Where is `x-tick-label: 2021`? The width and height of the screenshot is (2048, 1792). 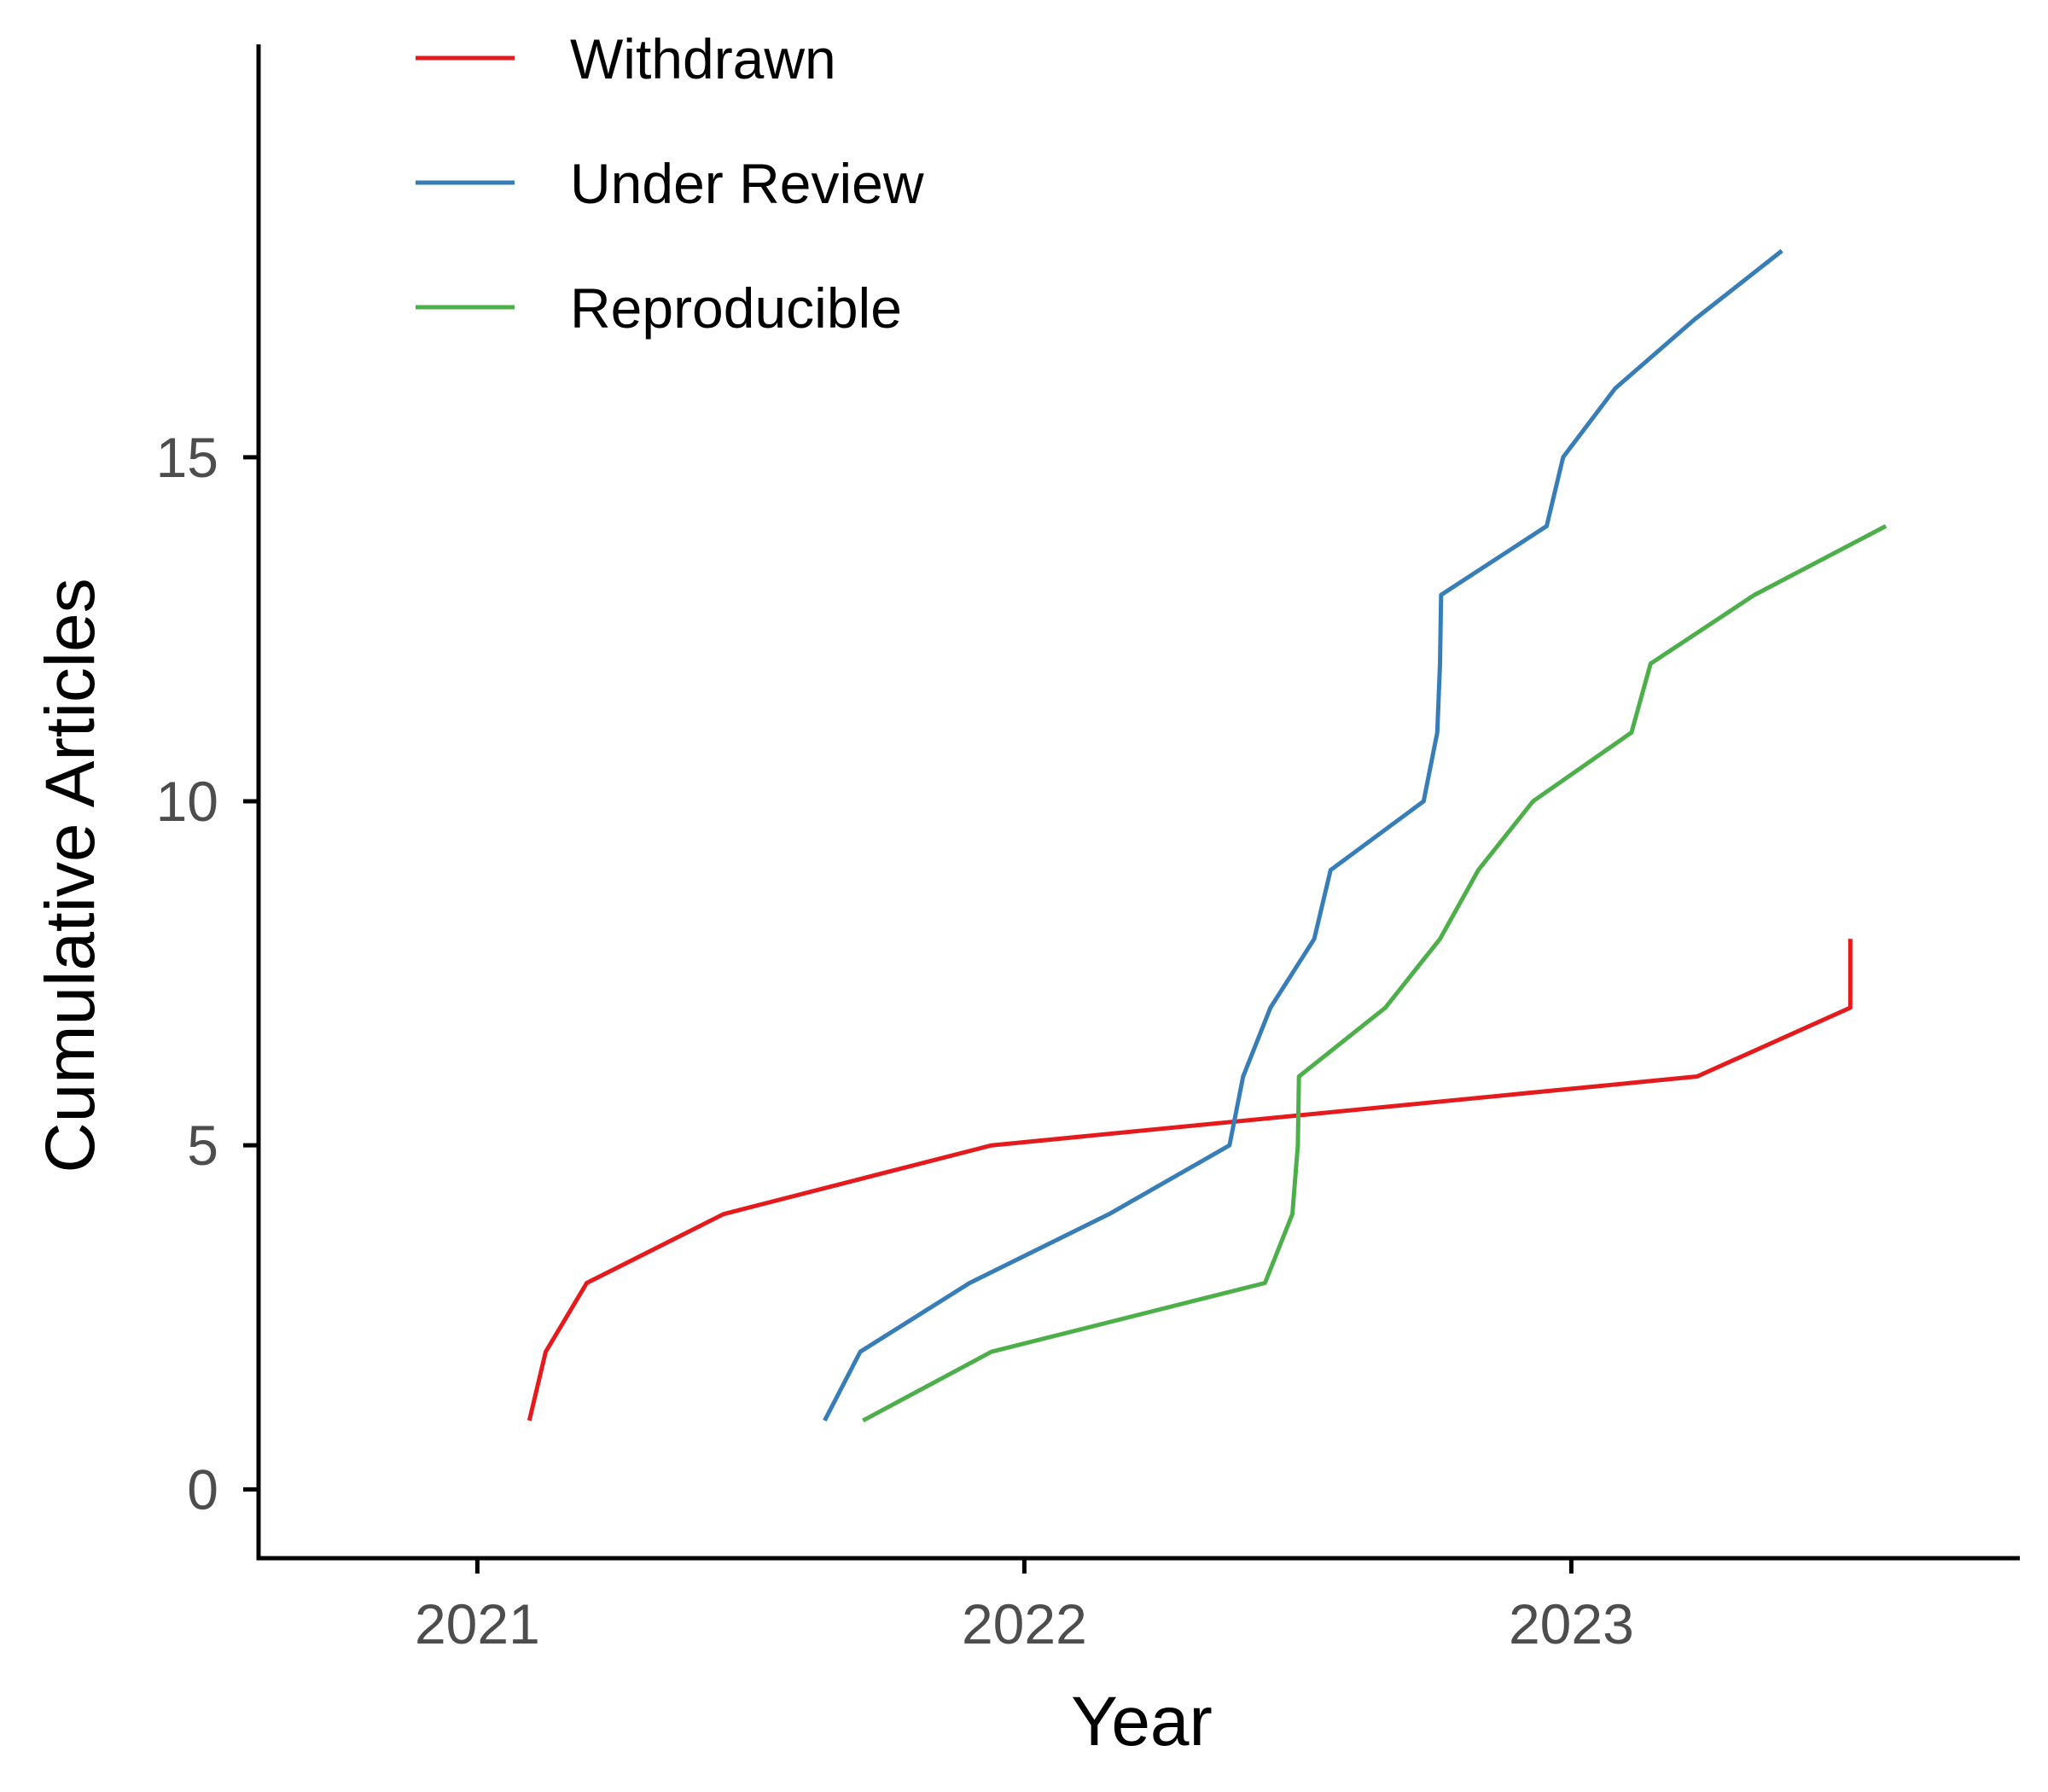
x-tick-label: 2021 is located at coordinates (478, 1623).